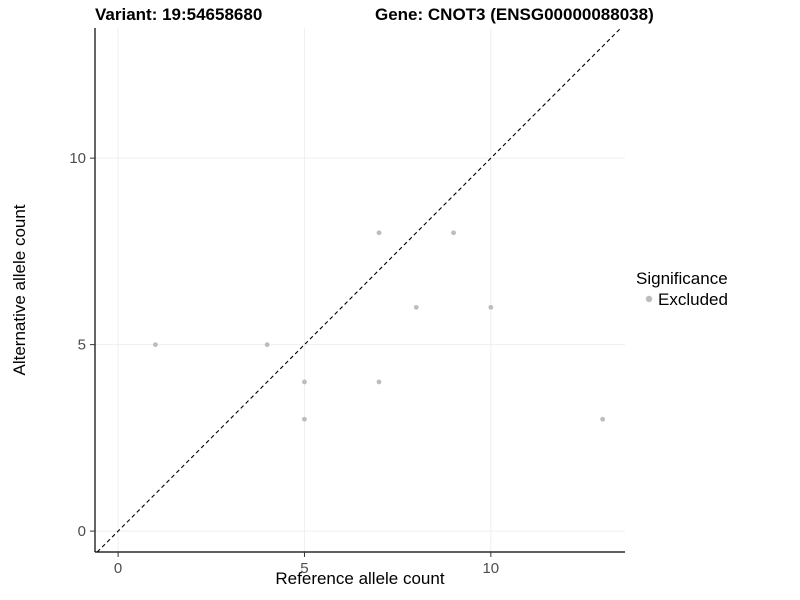 The height and width of the screenshot is (600, 800). What do you see at coordinates (693, 299) in the screenshot?
I see `legend-label: Excluded` at bounding box center [693, 299].